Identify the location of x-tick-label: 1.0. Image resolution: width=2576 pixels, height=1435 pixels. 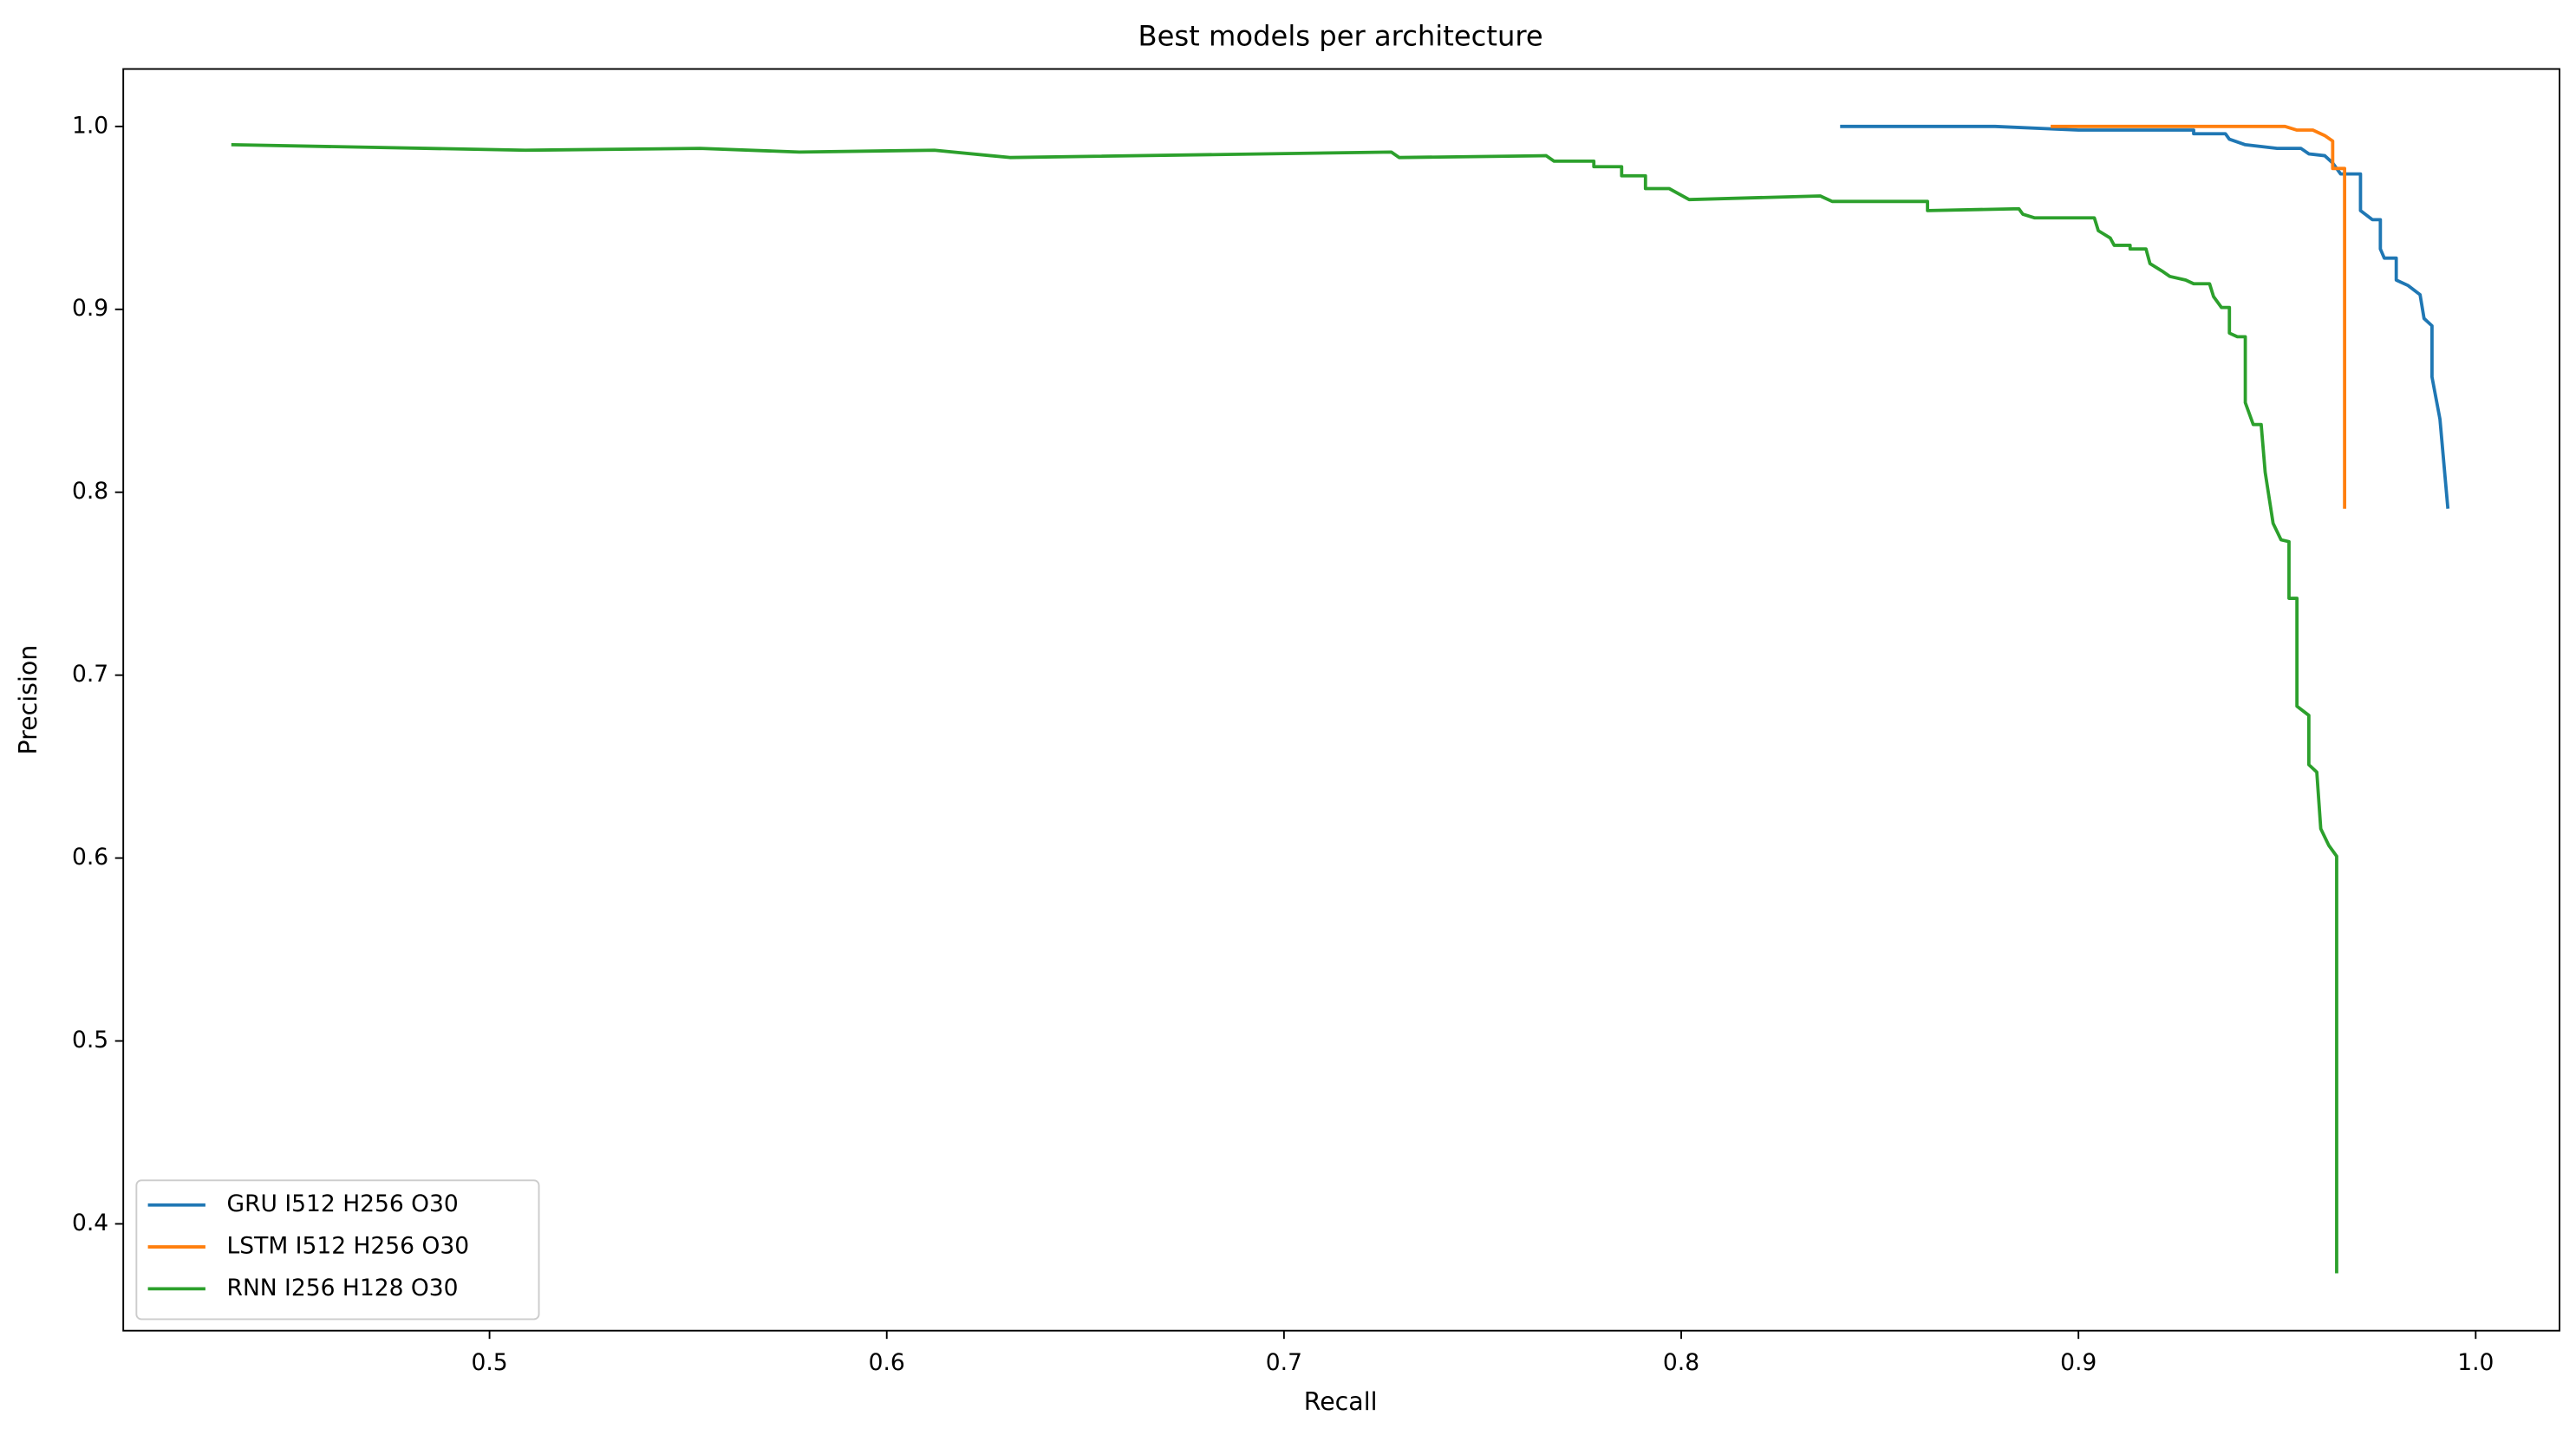
(2475, 1362).